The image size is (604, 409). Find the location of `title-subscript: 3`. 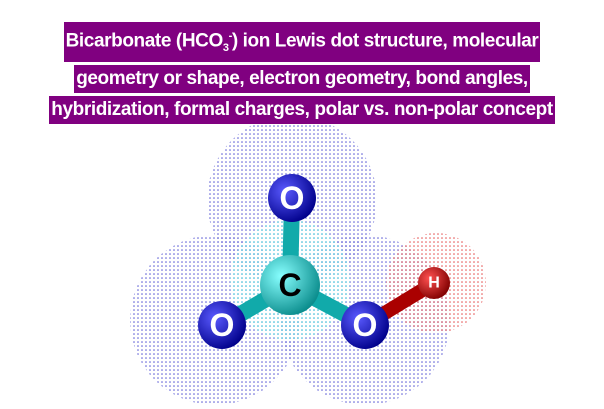

title-subscript: 3 is located at coordinates (225, 48).